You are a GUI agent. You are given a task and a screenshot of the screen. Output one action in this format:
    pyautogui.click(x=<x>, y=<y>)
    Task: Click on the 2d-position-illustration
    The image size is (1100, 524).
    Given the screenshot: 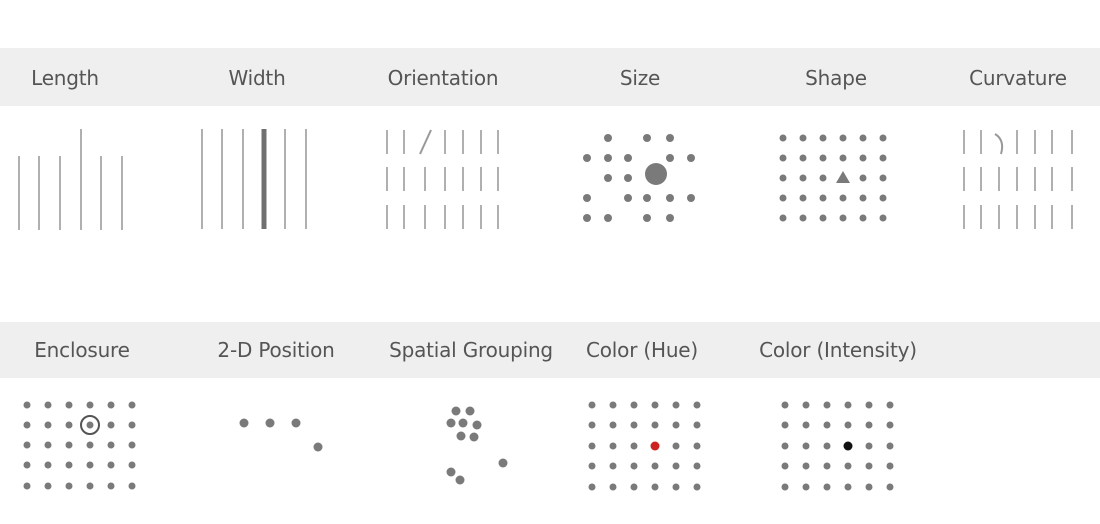 What is the action you would take?
    pyautogui.click(x=281, y=435)
    